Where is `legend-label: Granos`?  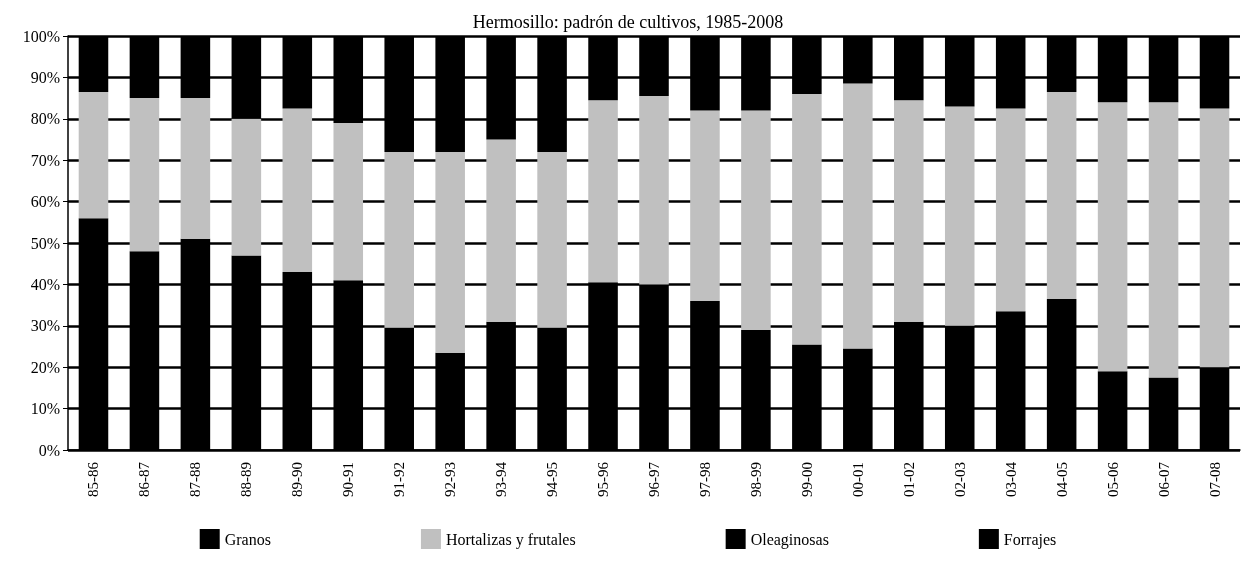 legend-label: Granos is located at coordinates (247, 539).